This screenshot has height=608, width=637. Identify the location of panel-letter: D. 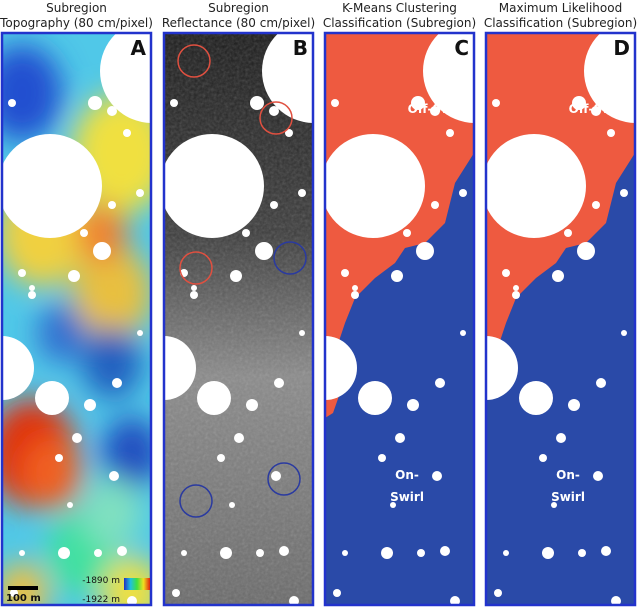
(621, 48).